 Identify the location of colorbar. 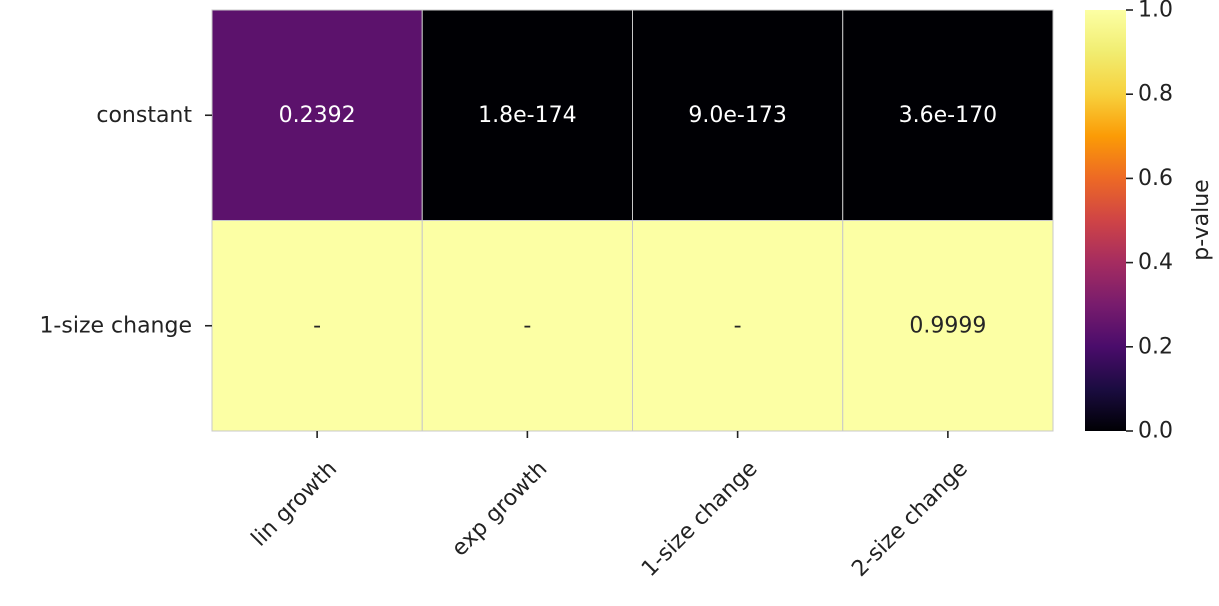
(1105, 220).